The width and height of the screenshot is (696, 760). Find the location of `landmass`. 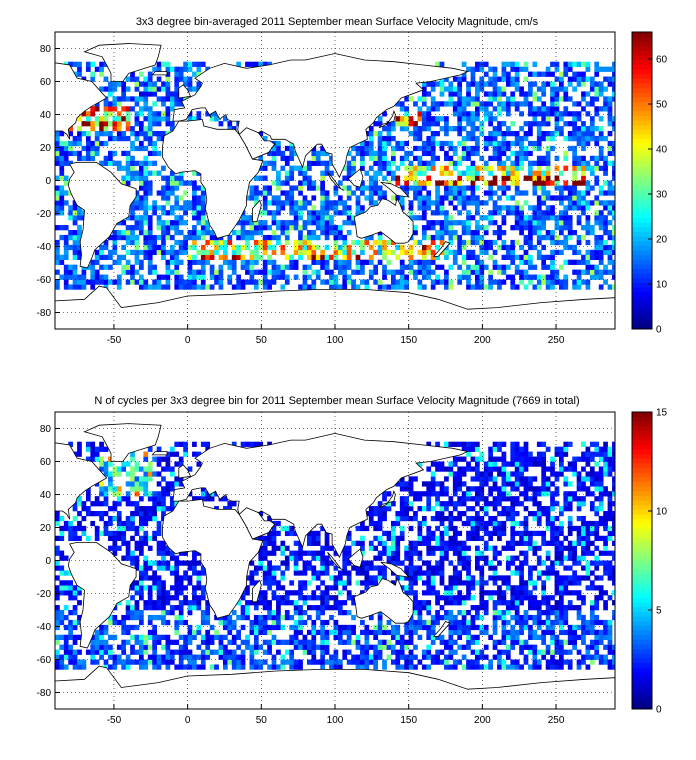

landmass is located at coordinates (355, 178).